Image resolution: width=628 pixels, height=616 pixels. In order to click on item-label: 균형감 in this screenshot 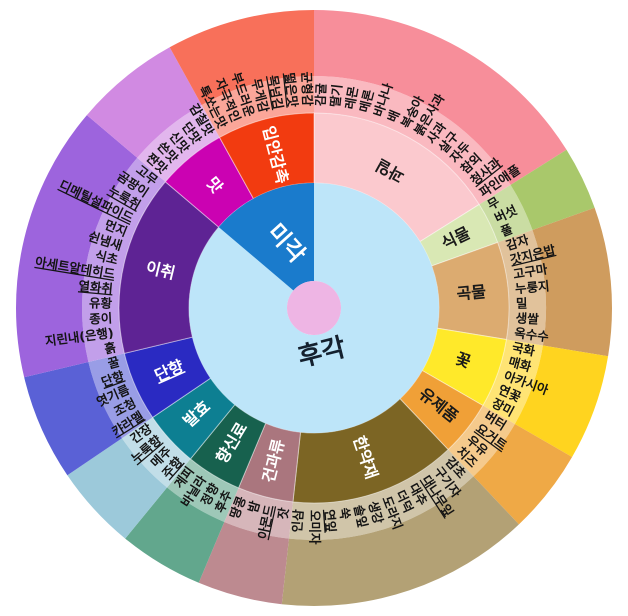, I will do `click(307, 89)`.